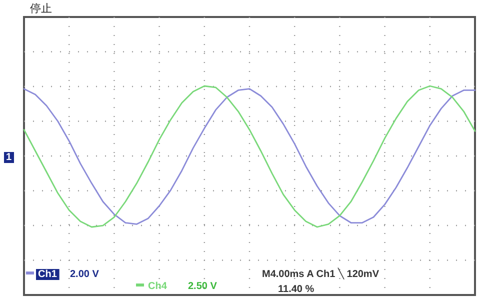  Describe the element at coordinates (321, 273) in the screenshot. I see `text: M4.00ms A Ch1 ╲ 120mV` at that location.